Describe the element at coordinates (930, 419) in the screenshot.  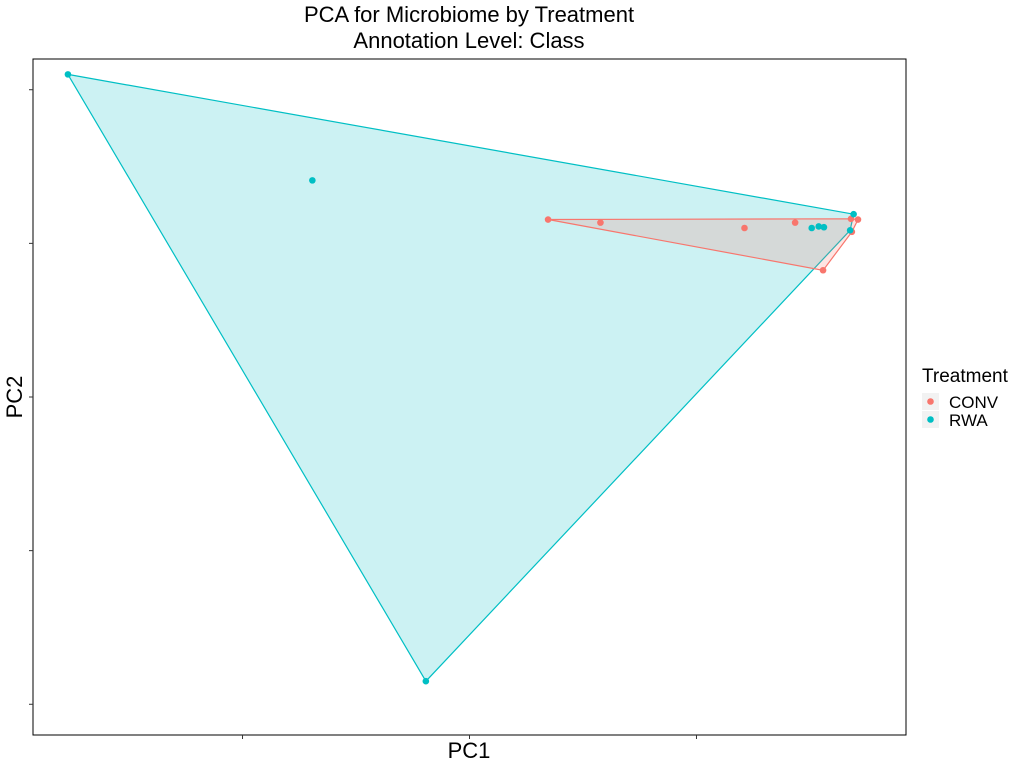
I see `legend-key-rwa` at that location.